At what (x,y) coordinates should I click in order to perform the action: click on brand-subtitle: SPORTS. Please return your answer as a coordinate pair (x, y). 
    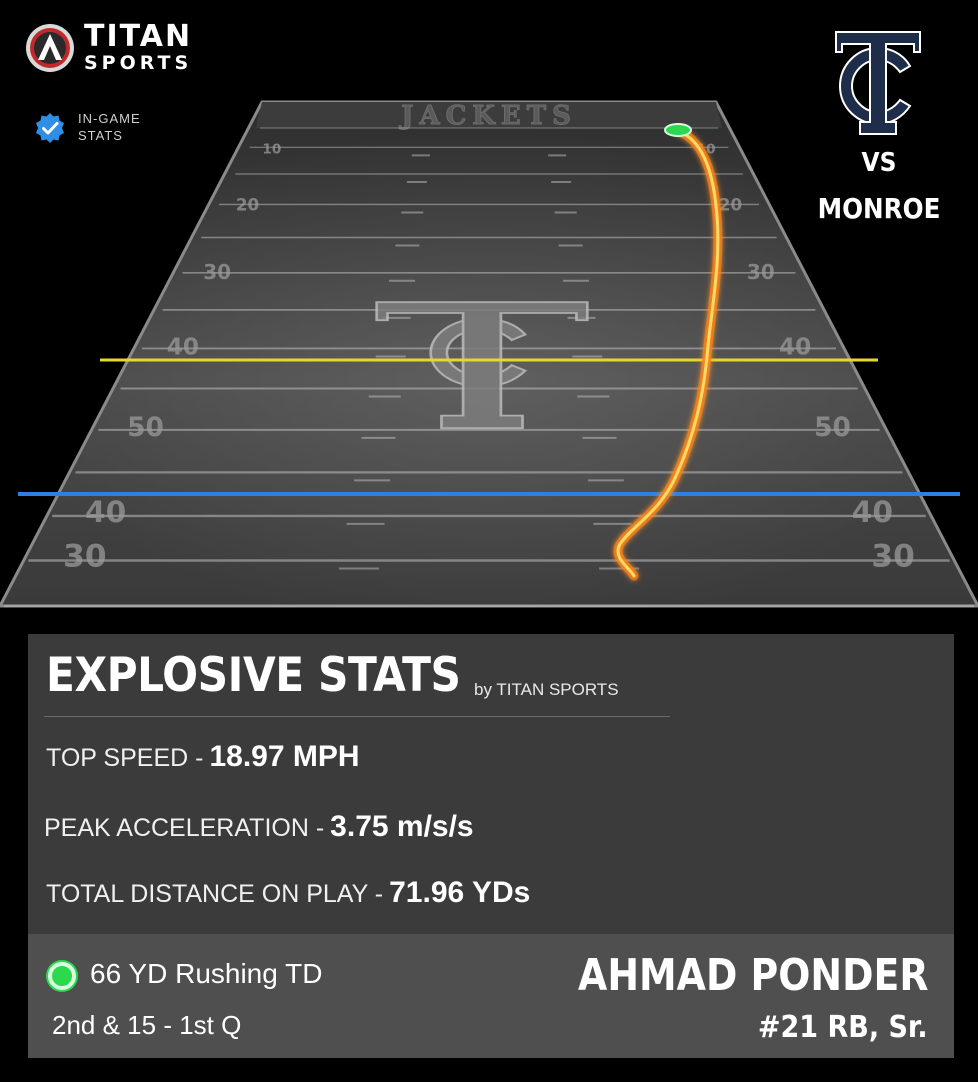
    Looking at the image, I should click on (138, 63).